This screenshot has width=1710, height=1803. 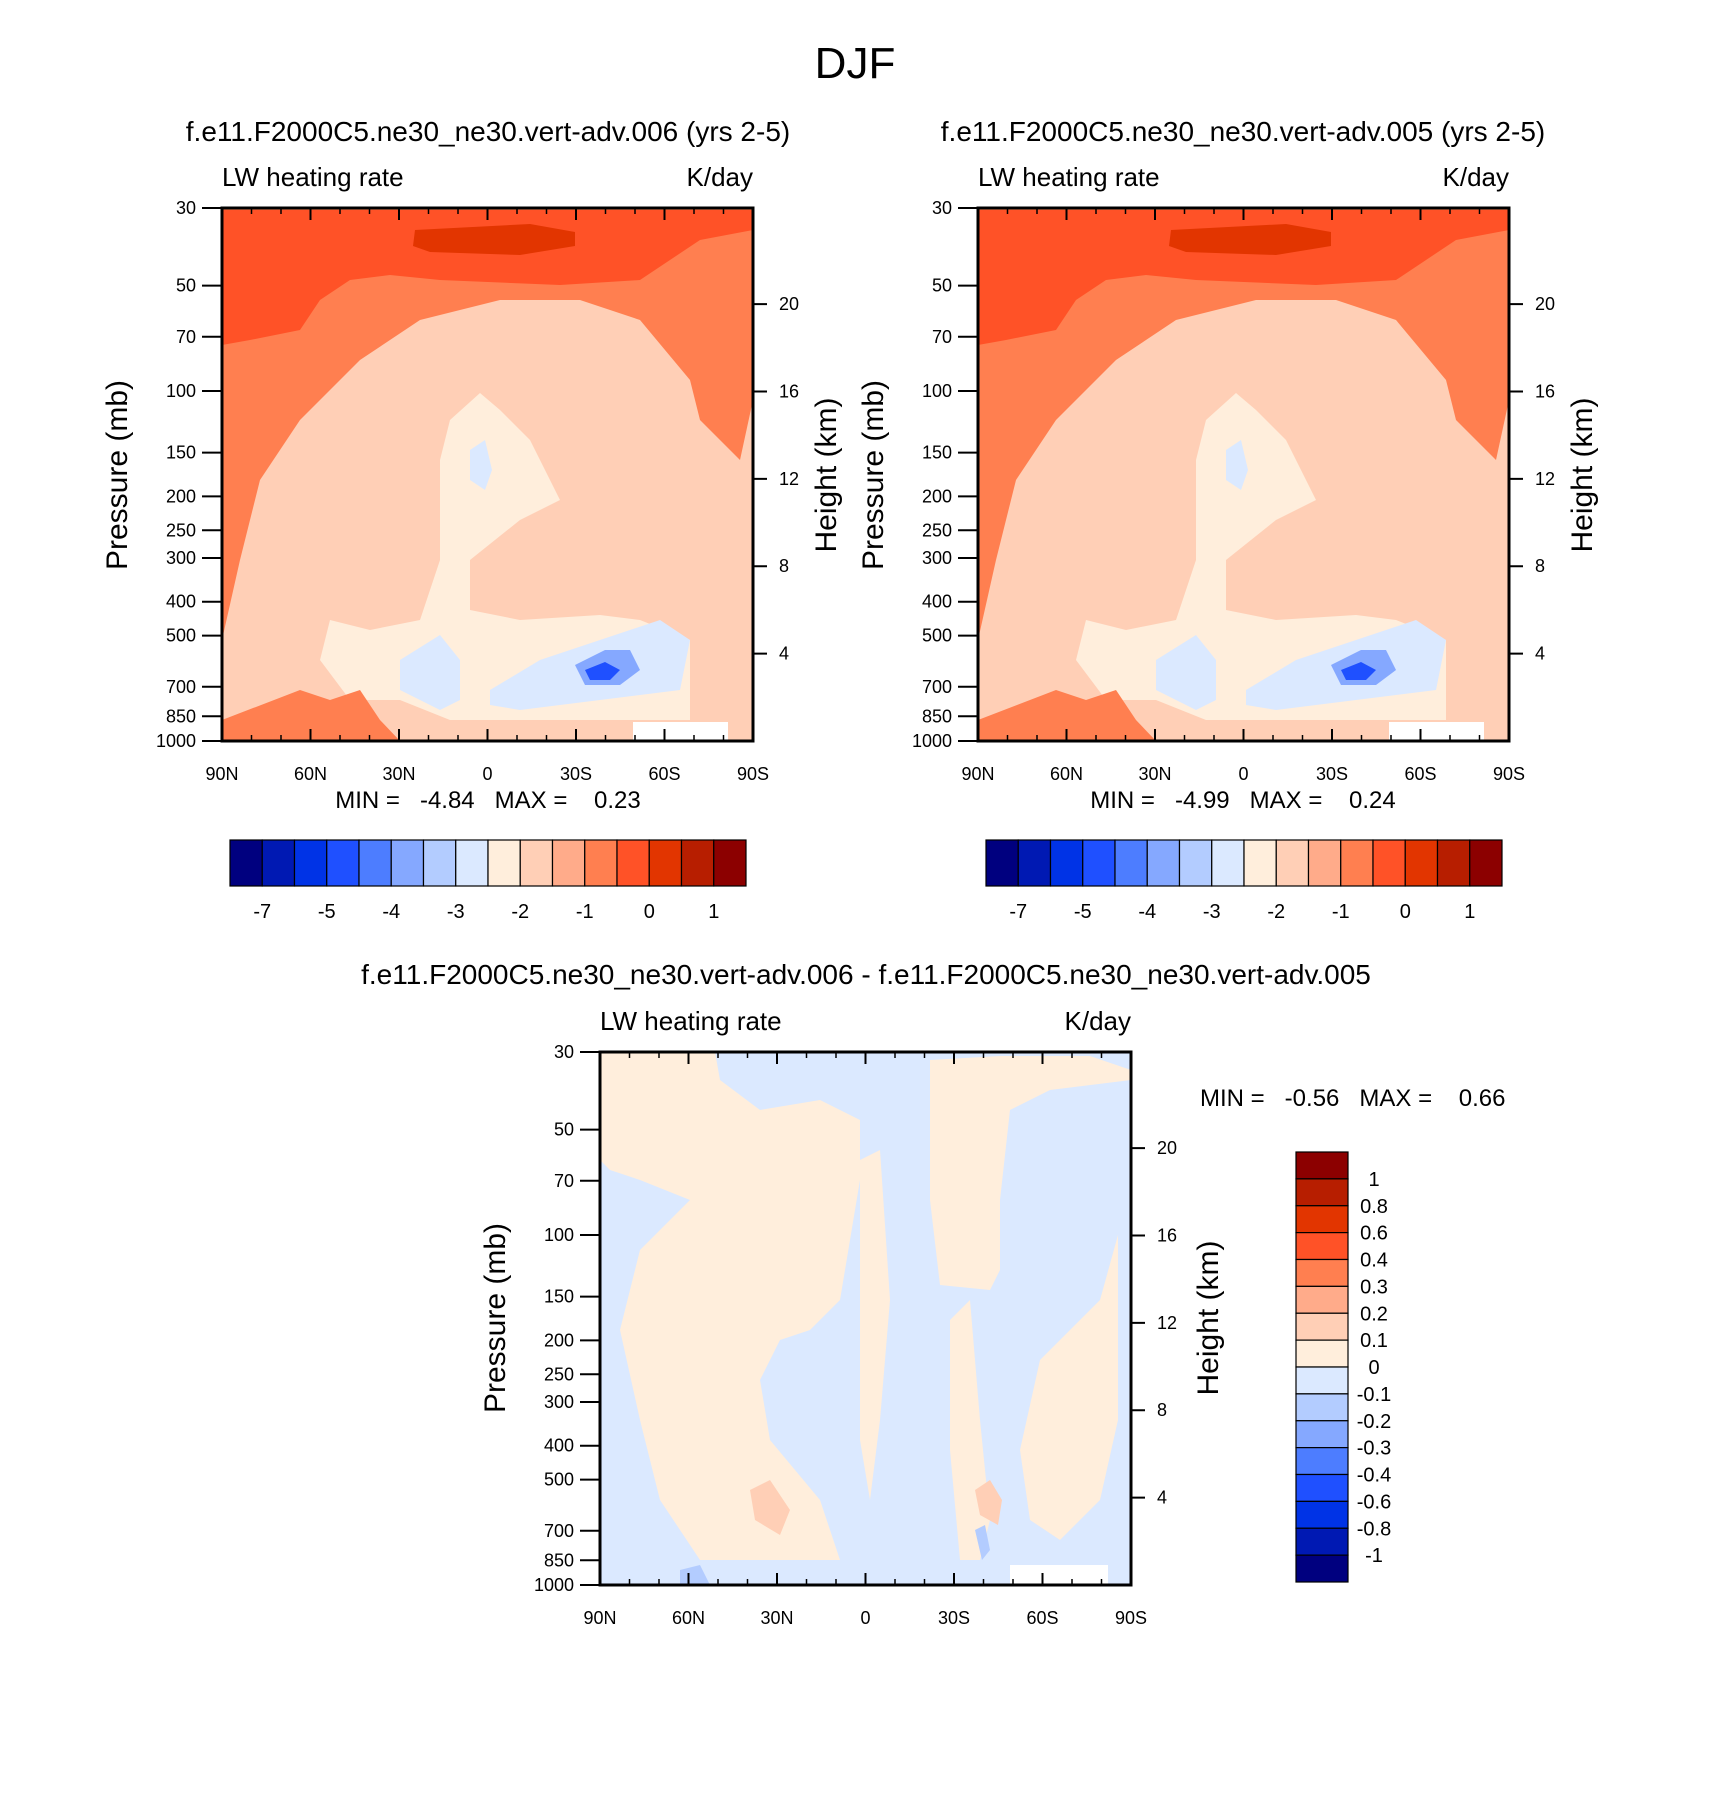 I want to click on y-tick-label: 250, so click(x=181, y=530).